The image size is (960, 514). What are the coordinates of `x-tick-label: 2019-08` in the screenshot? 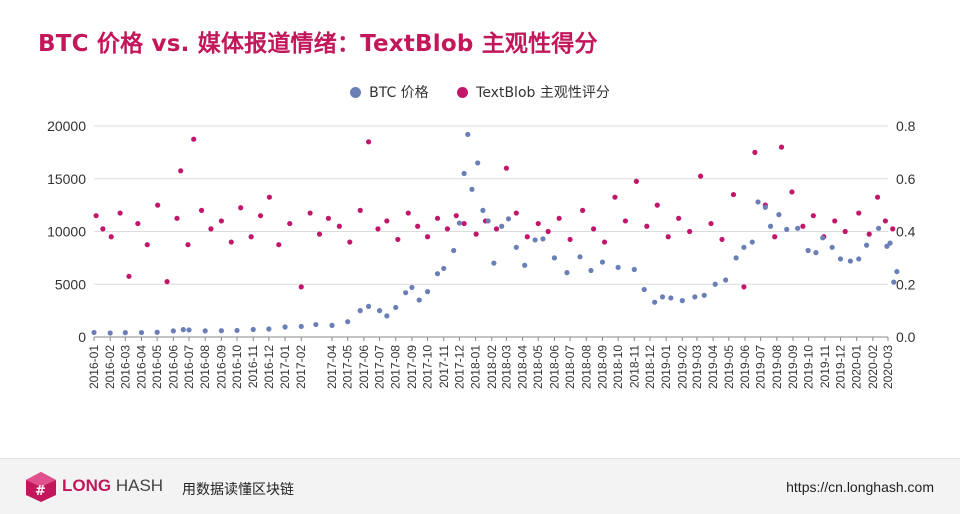 It's located at (777, 367).